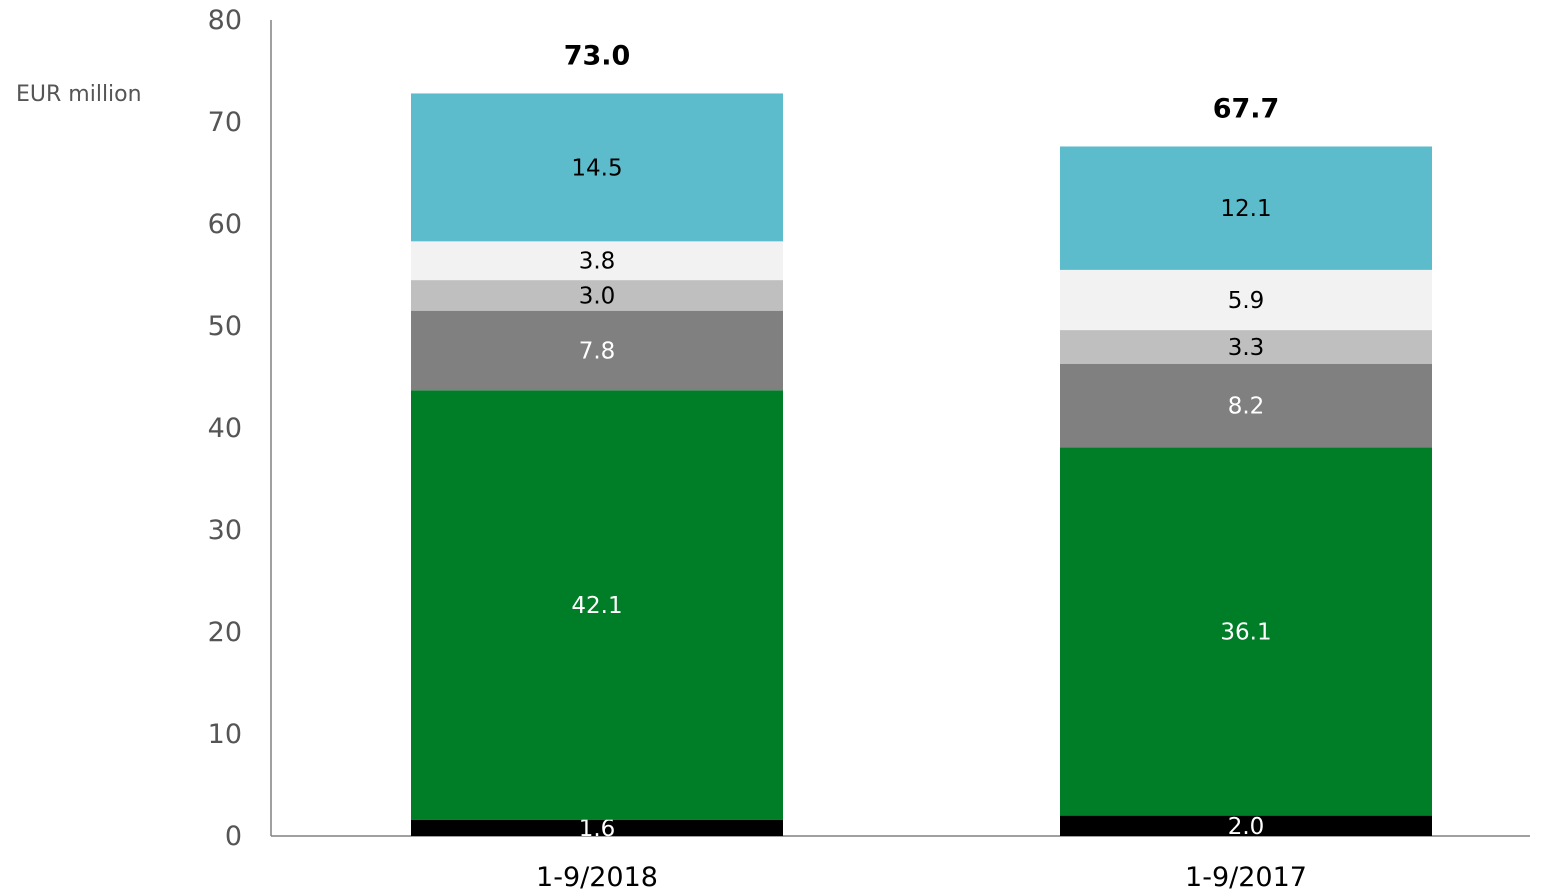  I want to click on total-label: 73.0, so click(597, 55).